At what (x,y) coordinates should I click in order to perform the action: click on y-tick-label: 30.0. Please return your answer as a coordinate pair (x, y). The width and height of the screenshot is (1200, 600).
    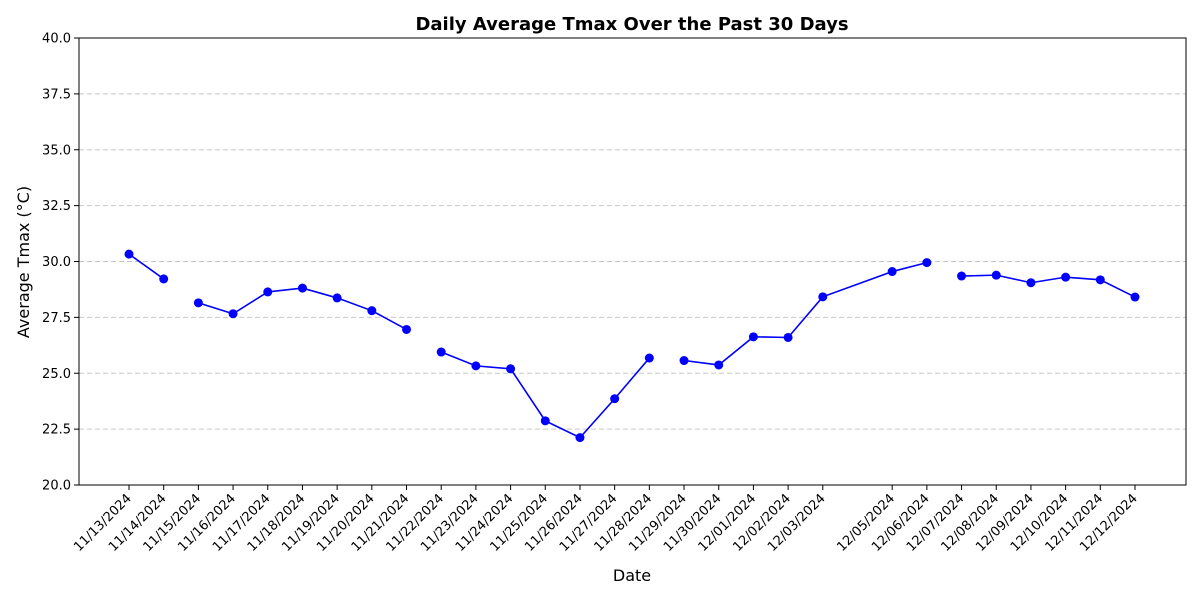
    Looking at the image, I should click on (56, 262).